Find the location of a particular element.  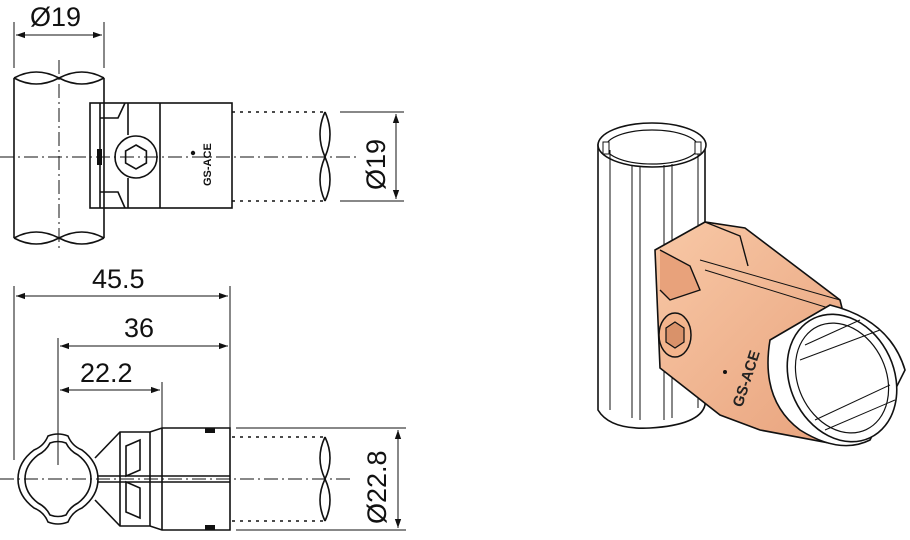

bolt-head is located at coordinates (136, 157).